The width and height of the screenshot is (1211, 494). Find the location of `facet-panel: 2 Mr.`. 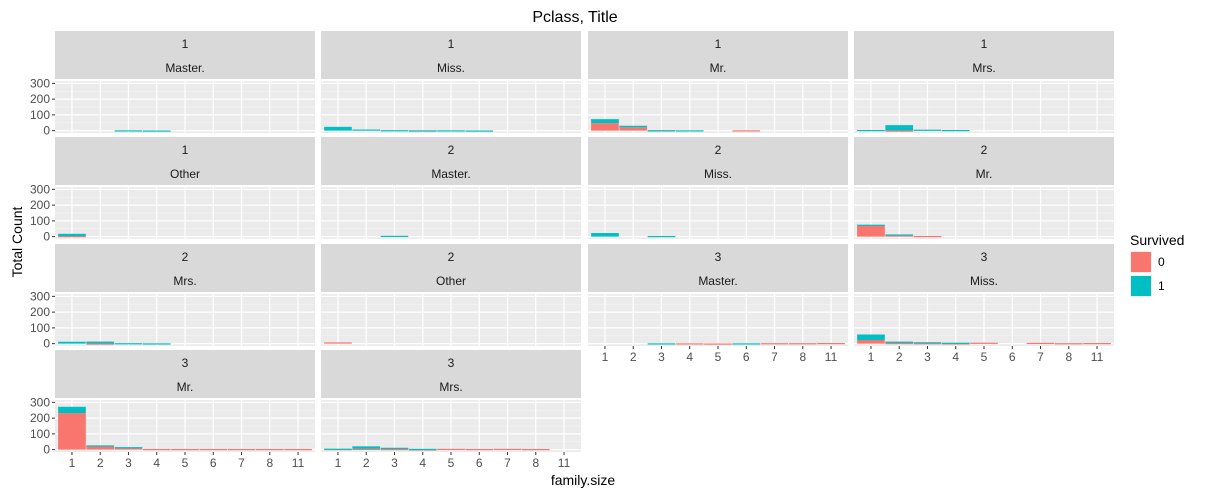

facet-panel: 2 Mr. is located at coordinates (984, 188).